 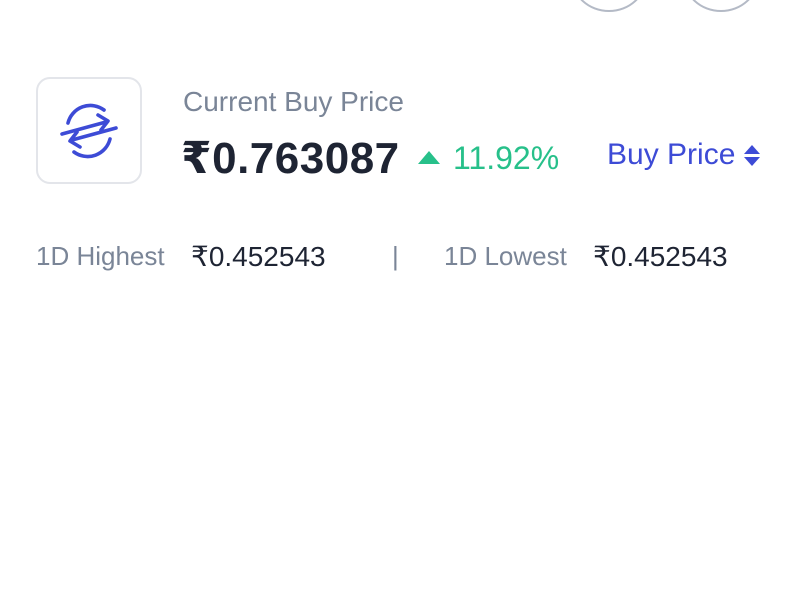 What do you see at coordinates (671, 154) in the screenshot?
I see `price-type-label: Buy Price` at bounding box center [671, 154].